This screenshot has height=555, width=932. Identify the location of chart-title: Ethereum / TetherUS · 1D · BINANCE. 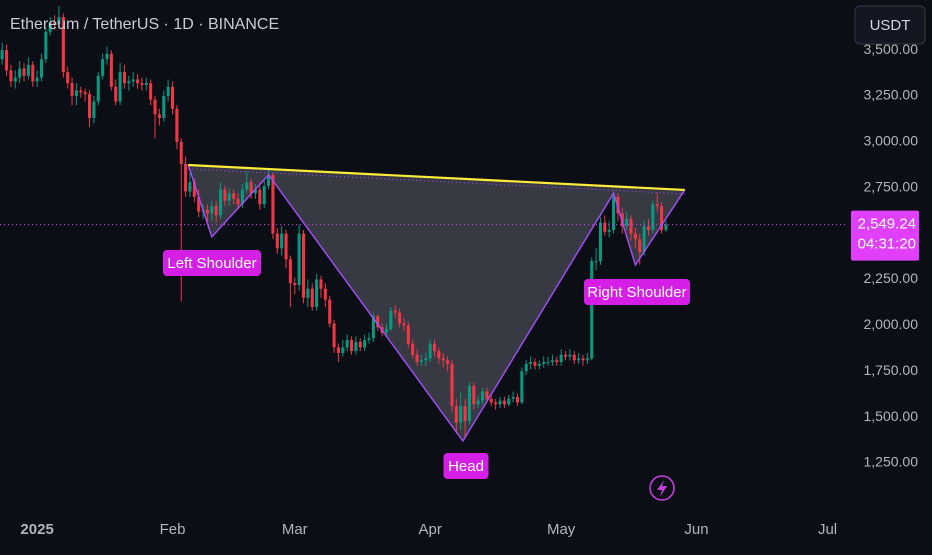
(144, 24).